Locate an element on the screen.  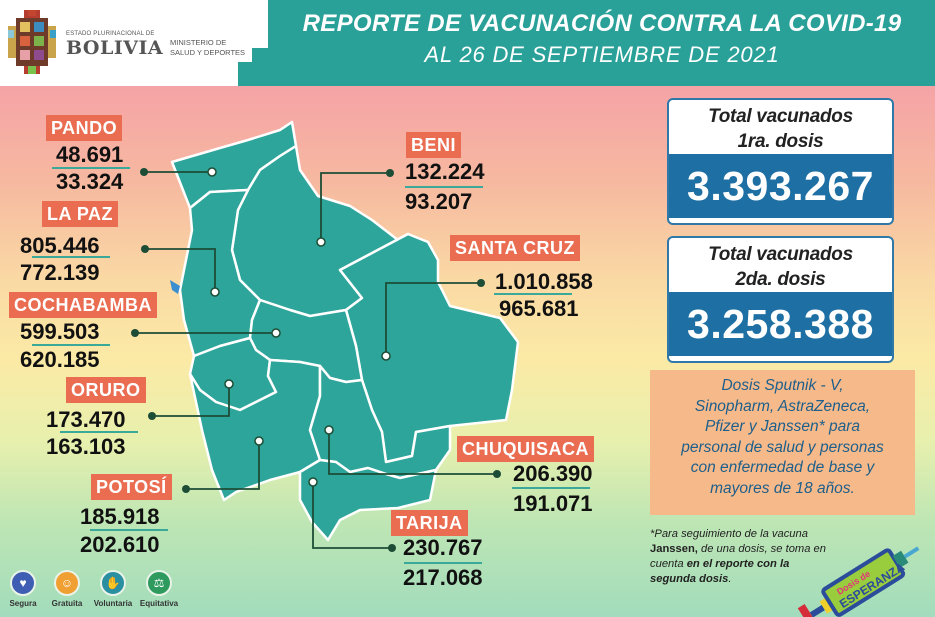
dept-dose2: 965.681 is located at coordinates (539, 308).